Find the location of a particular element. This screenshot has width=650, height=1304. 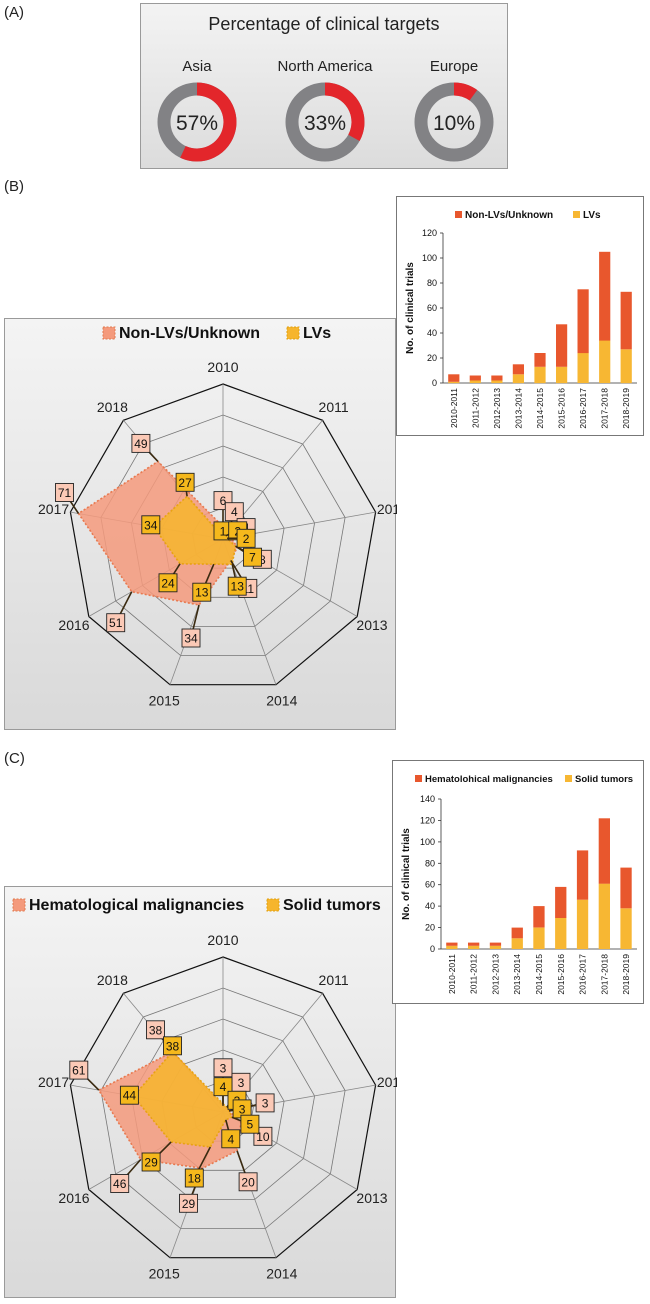

value-callout-label: 24 is located at coordinates (168, 583).